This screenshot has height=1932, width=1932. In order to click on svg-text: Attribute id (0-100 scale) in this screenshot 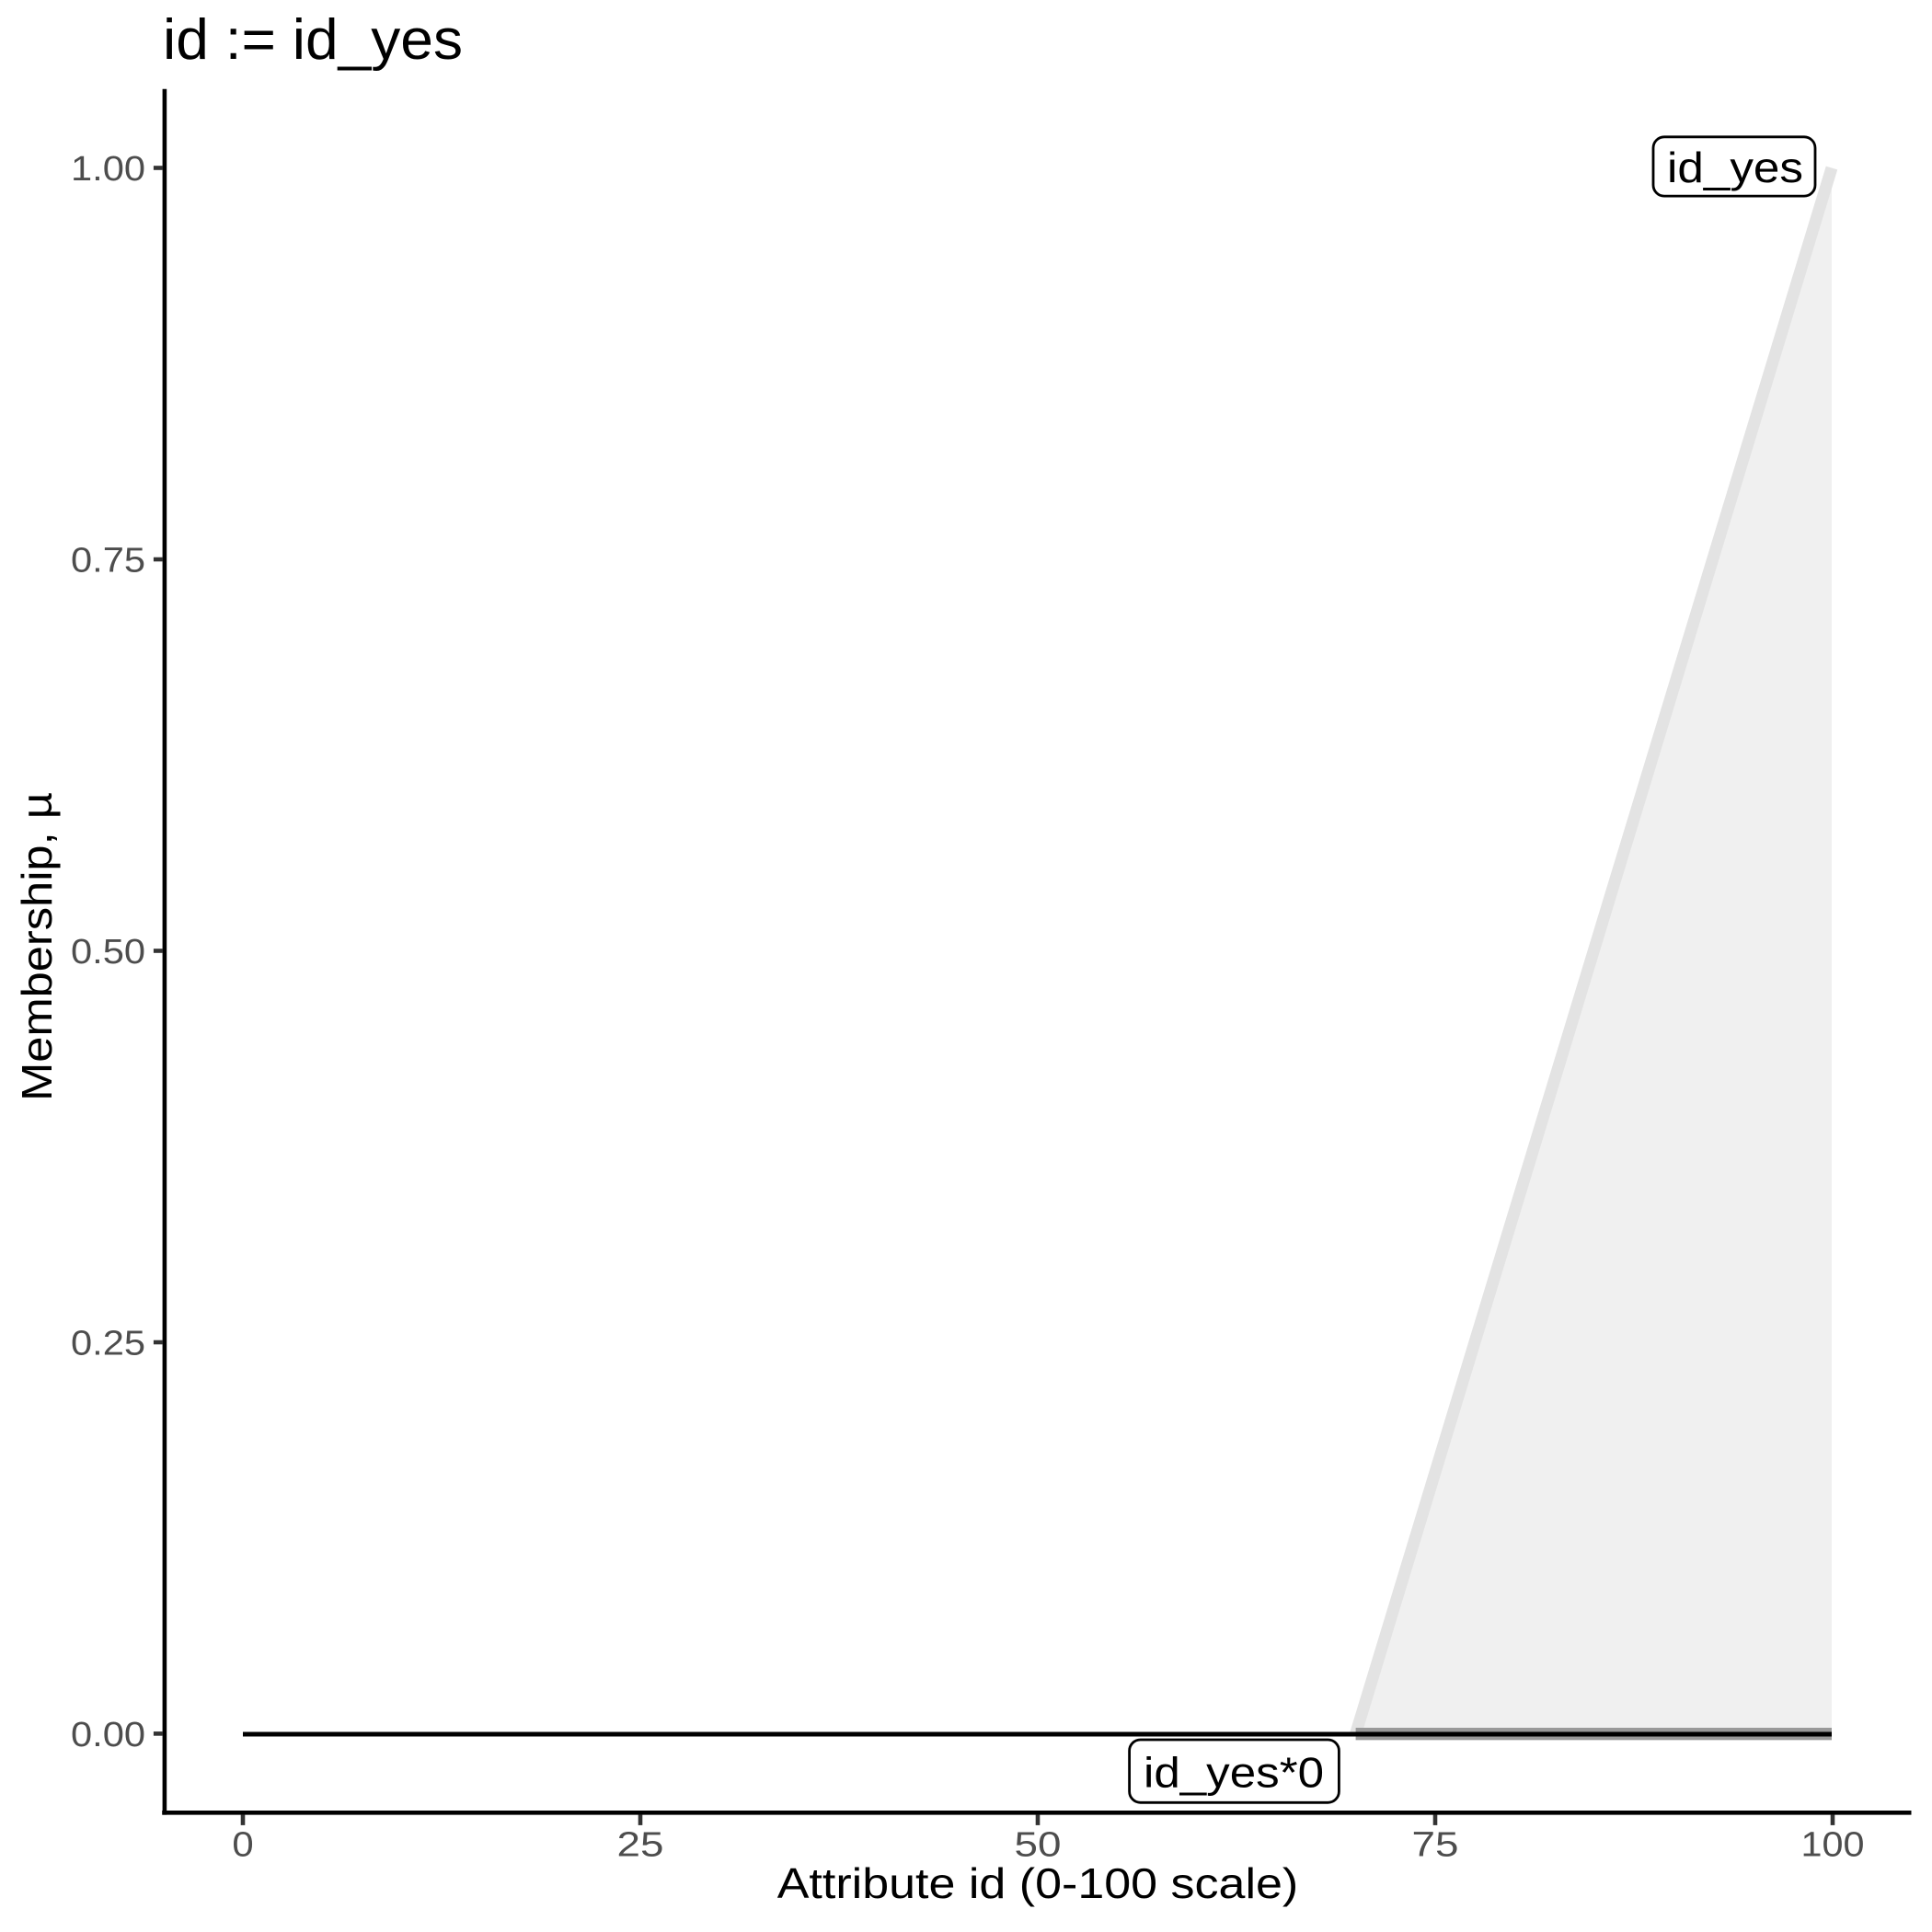, I will do `click(1038, 1883)`.